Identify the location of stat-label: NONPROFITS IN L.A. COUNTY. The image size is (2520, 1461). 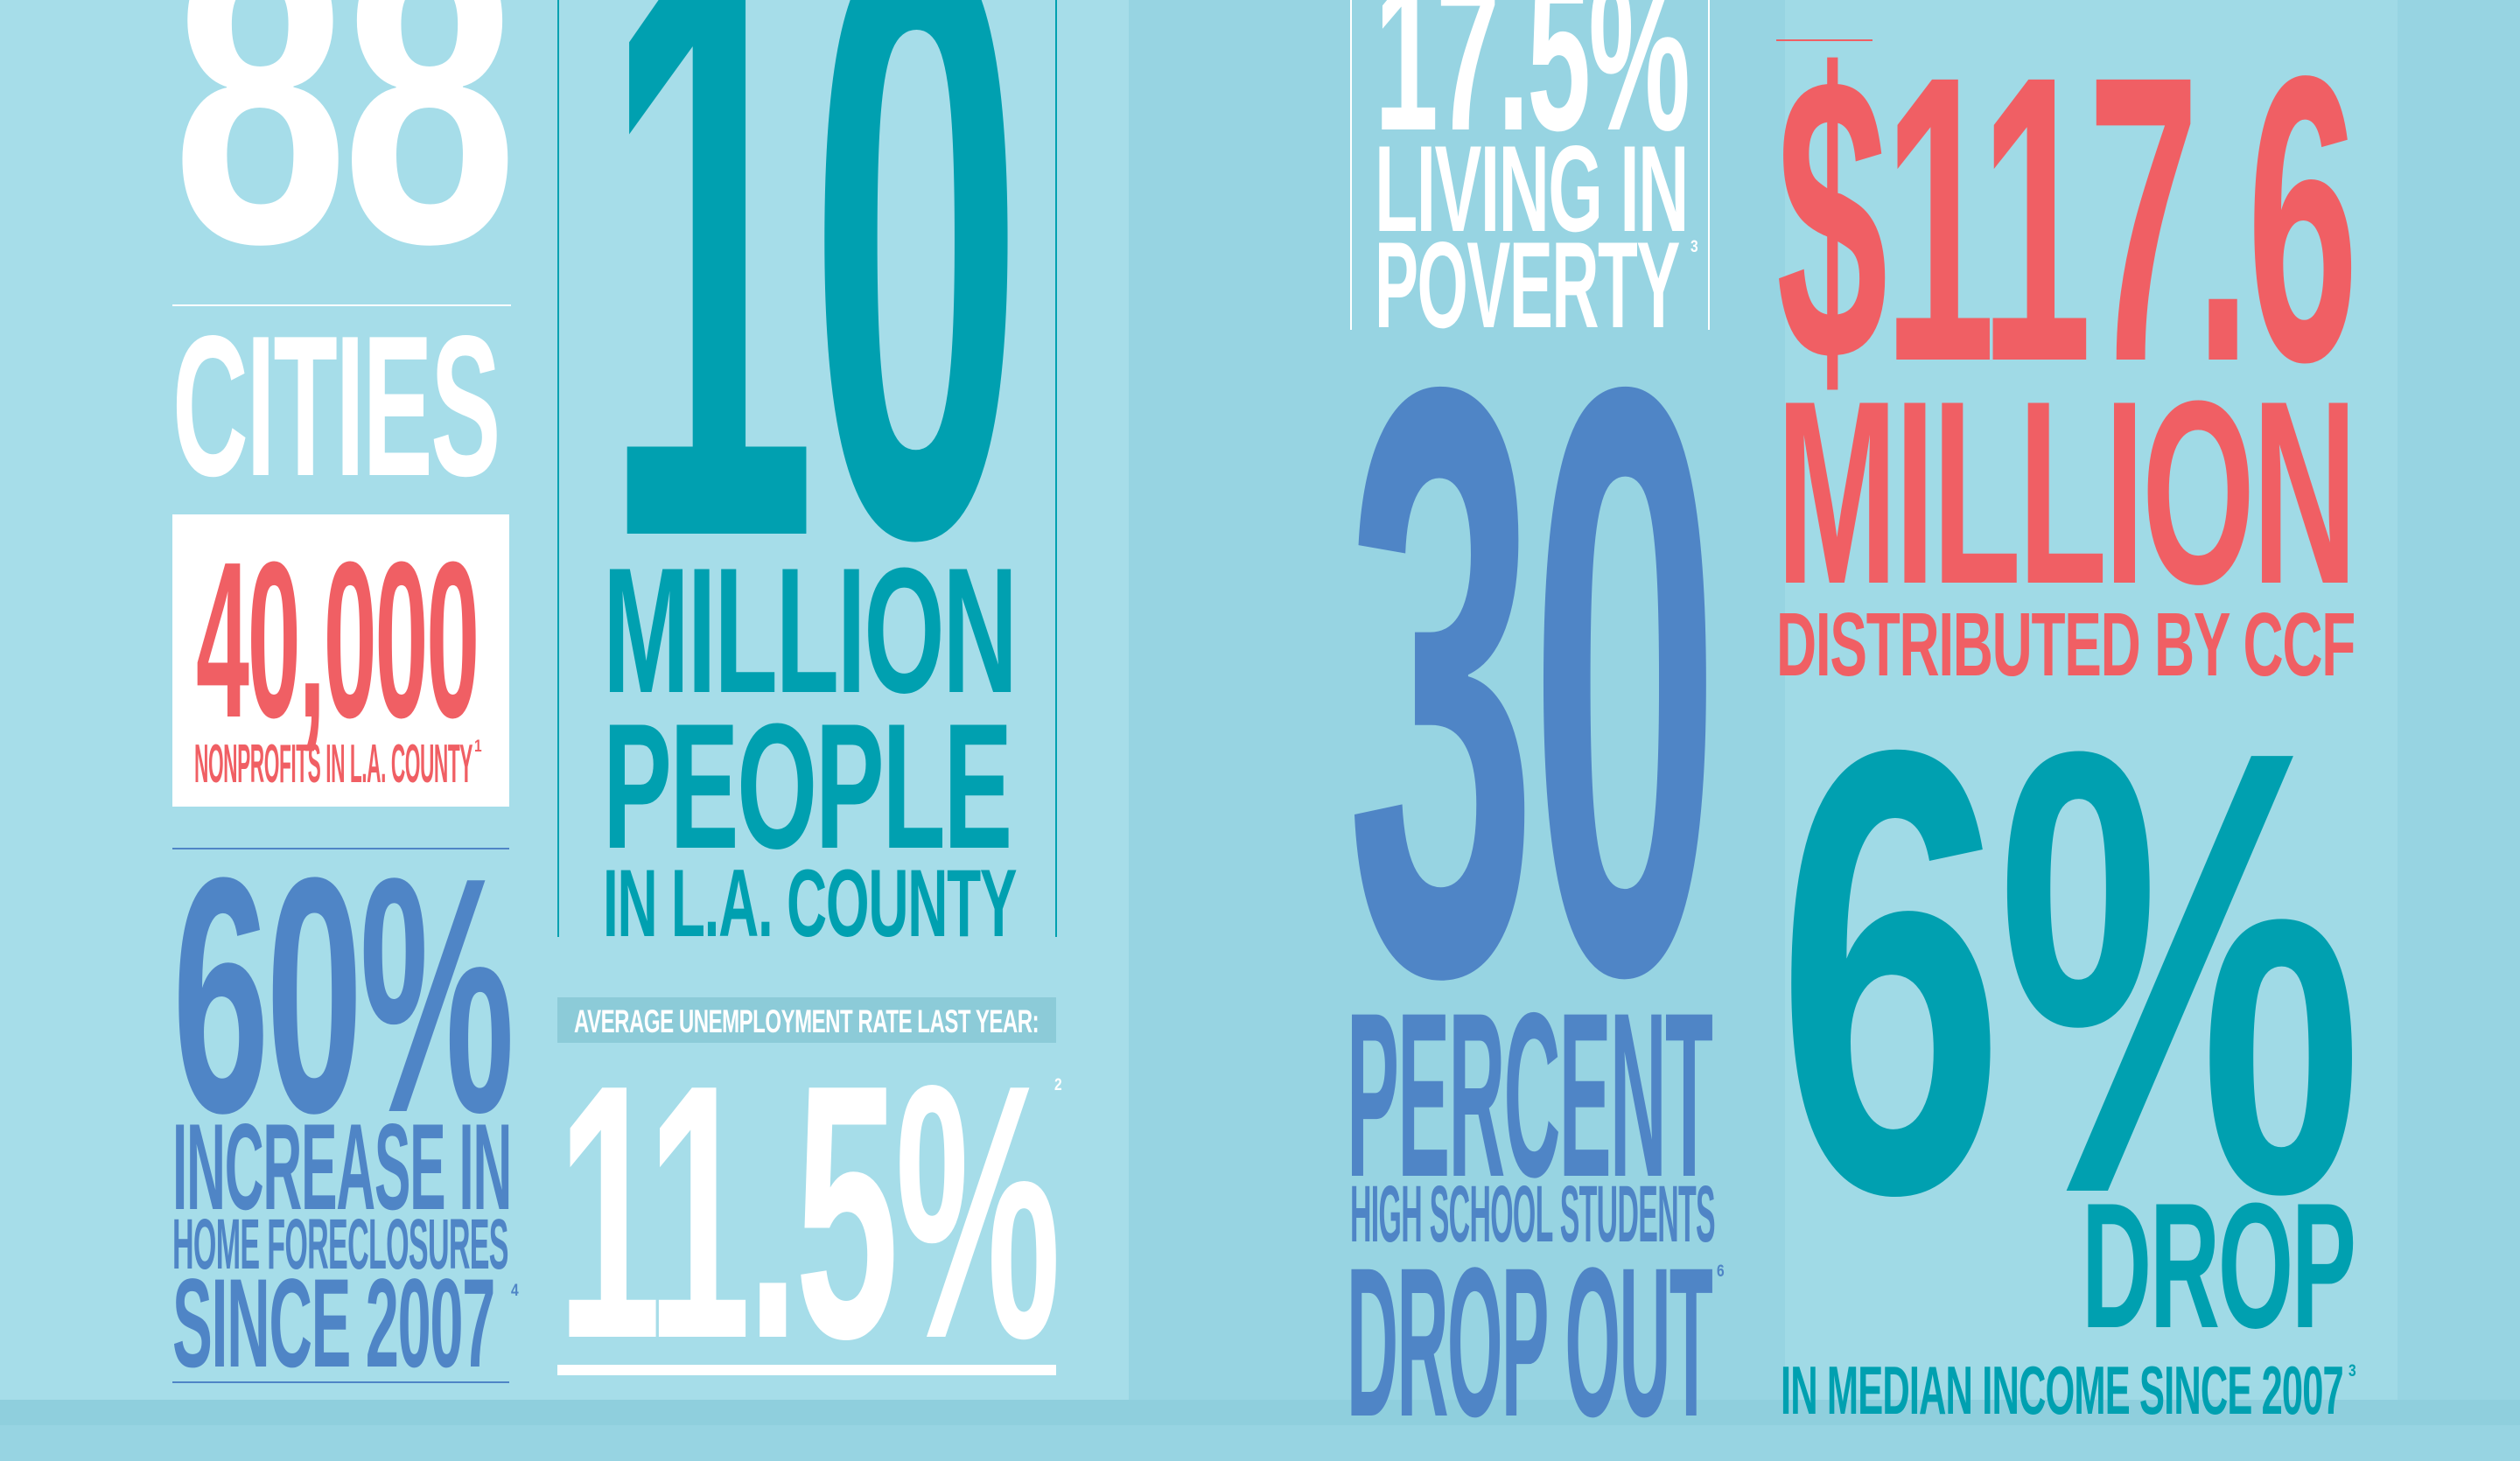
(333, 763).